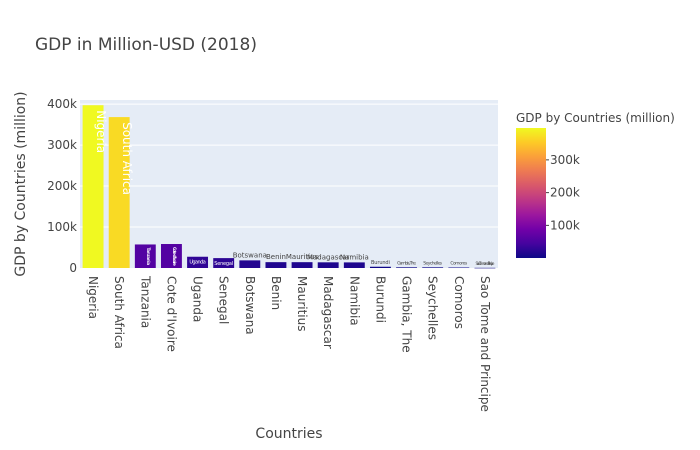  Describe the element at coordinates (459, 264) in the screenshot. I see `bar-label: Comoros` at that location.